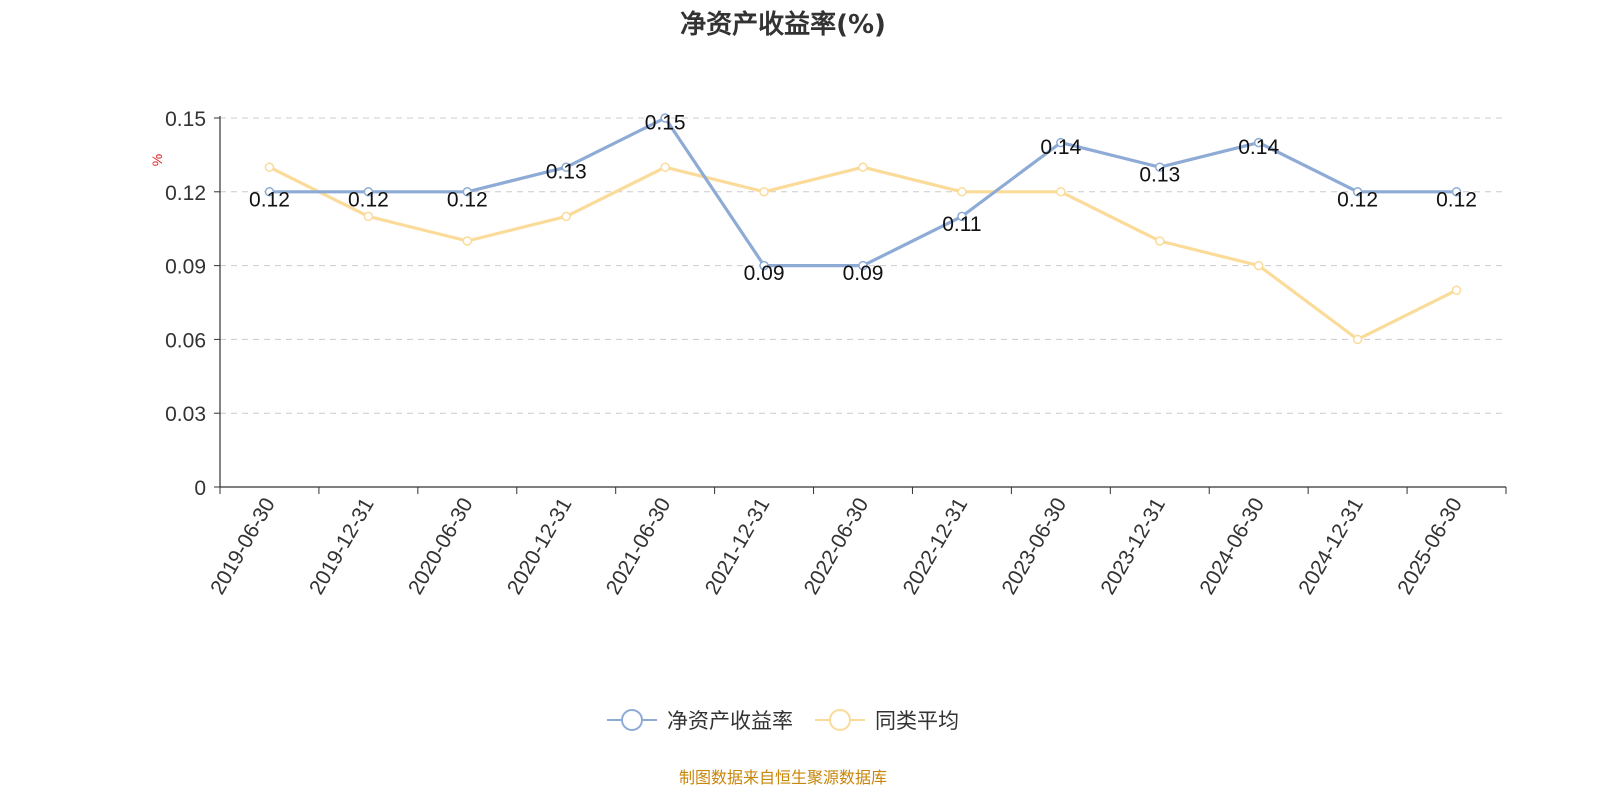  I want to click on roe-data-label: 0.15, so click(665, 123).